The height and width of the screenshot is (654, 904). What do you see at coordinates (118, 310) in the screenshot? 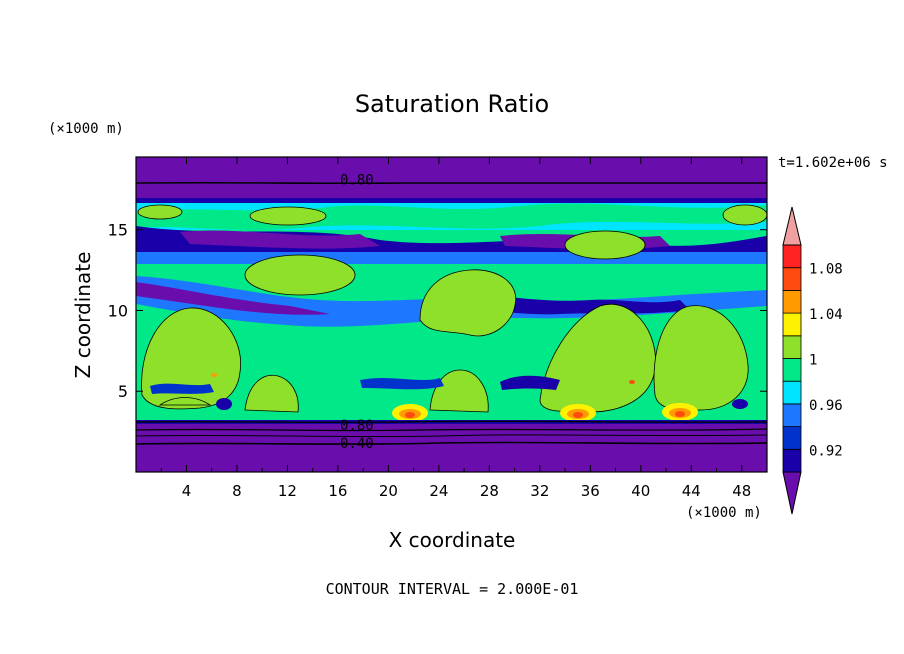
I see `y-tick-label: 10` at bounding box center [118, 310].